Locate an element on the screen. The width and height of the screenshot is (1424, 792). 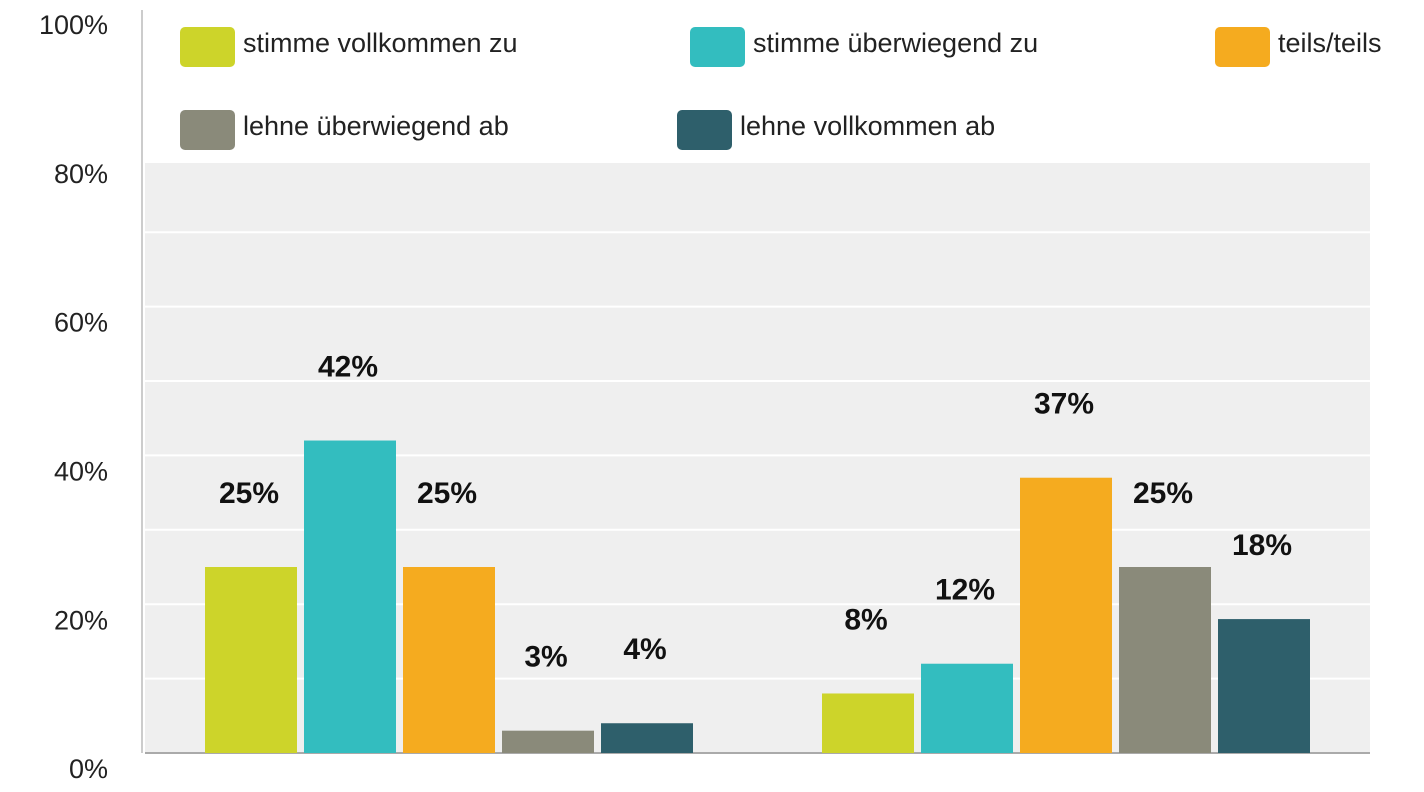
legend-label: stimme vollkommen zu is located at coordinates (380, 43).